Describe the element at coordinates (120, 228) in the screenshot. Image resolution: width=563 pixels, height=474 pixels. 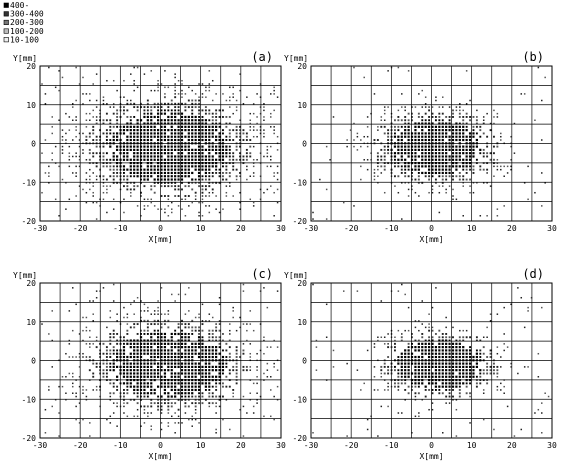
I see `x-tick-label: -10` at that location.